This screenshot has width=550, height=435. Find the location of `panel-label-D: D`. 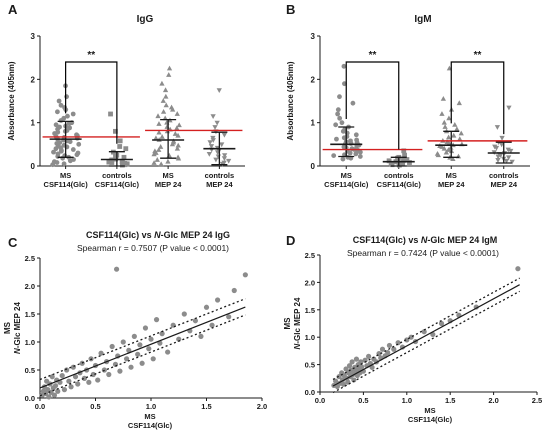

panel-label-D: D is located at coordinates (290, 240).